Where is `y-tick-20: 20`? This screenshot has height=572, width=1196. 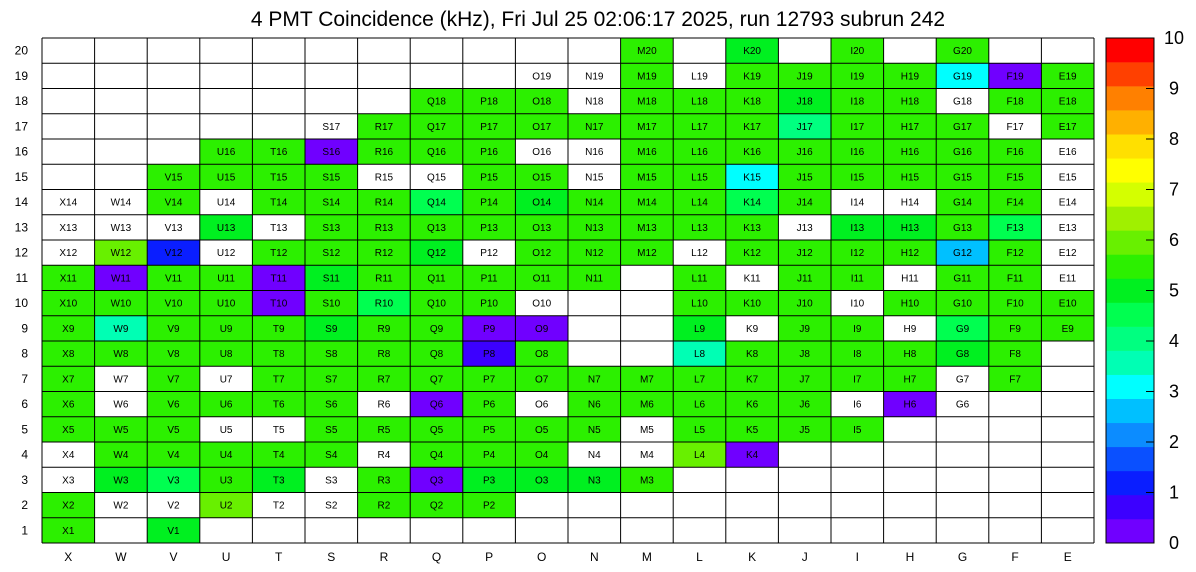
y-tick-20: 20 is located at coordinates (22, 51).